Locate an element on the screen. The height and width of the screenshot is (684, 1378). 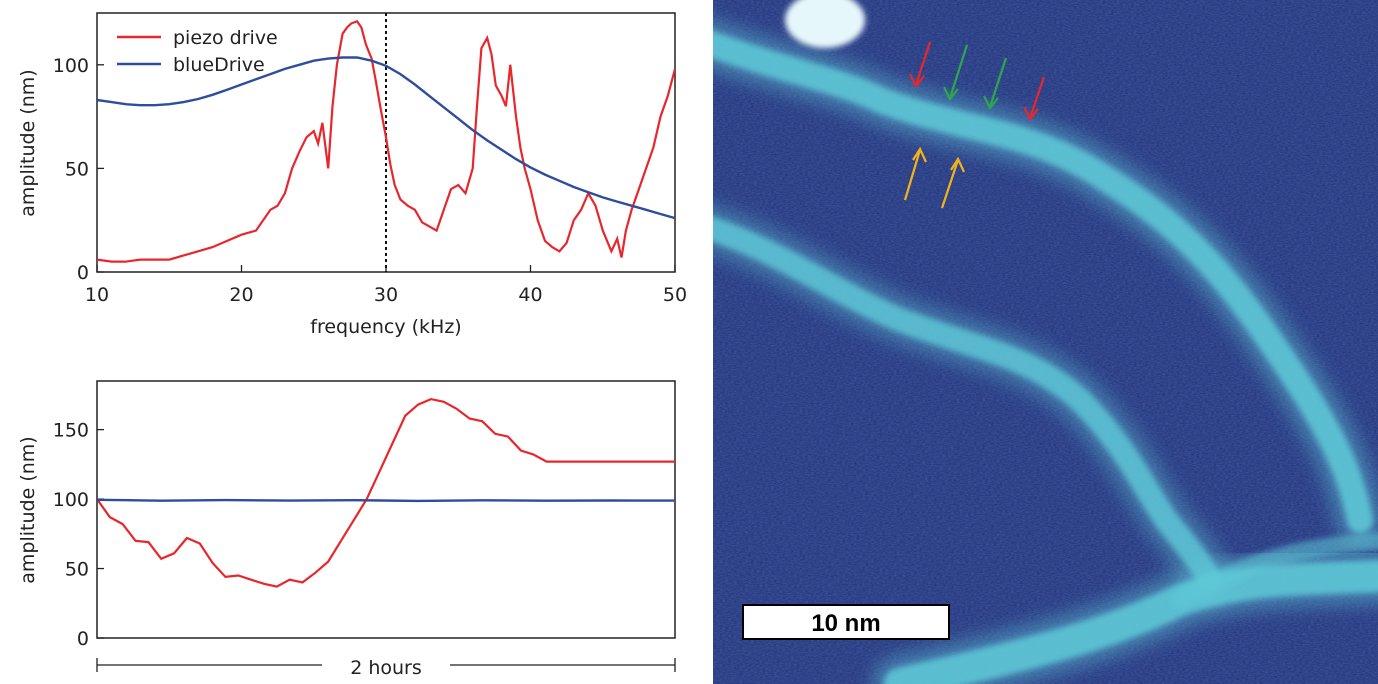
x-axis-title: frequency (kHz) is located at coordinates (385, 327).